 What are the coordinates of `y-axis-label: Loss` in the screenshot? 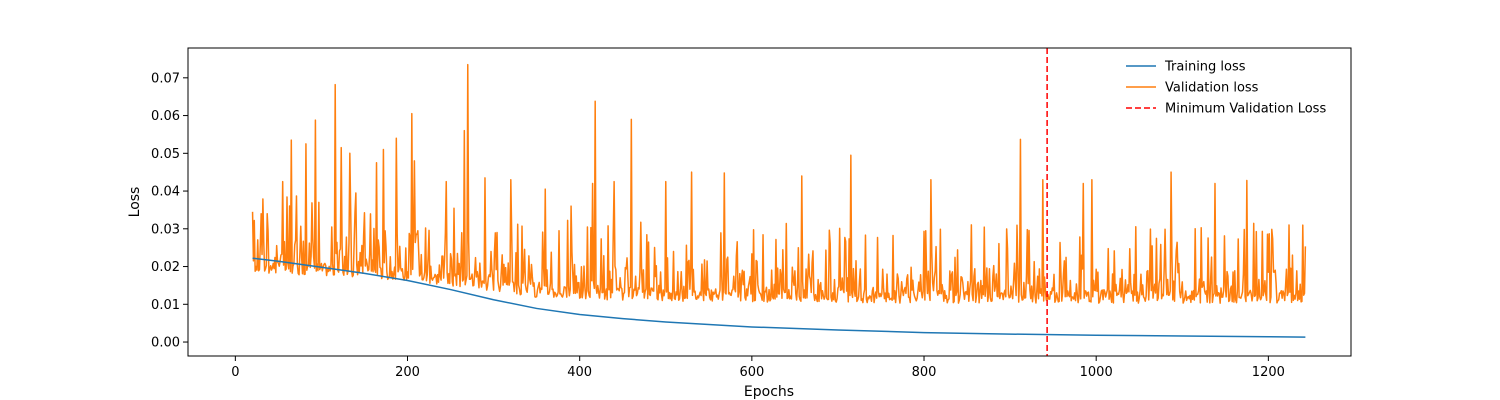 It's located at (135, 202).